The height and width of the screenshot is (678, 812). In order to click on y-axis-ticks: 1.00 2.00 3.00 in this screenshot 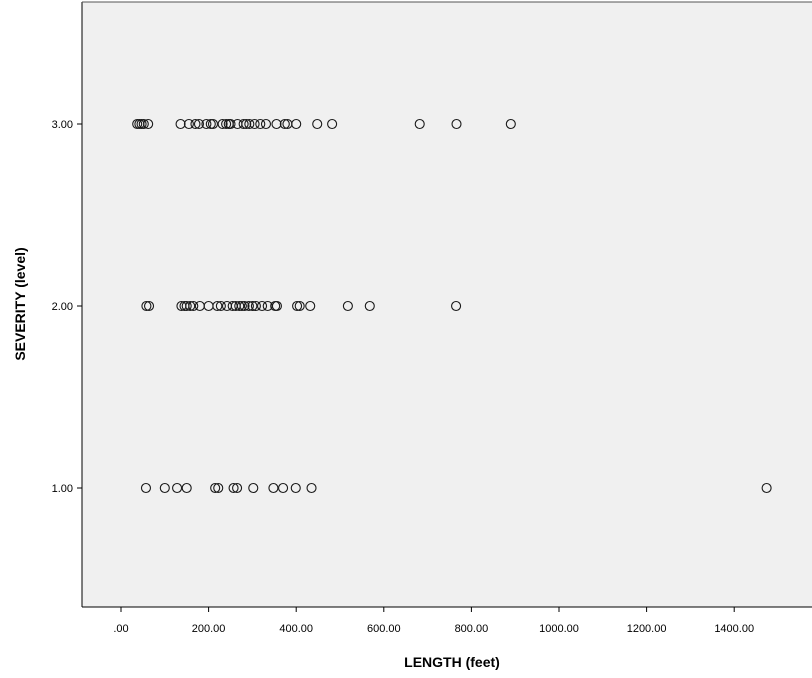, I will do `click(67, 307)`.